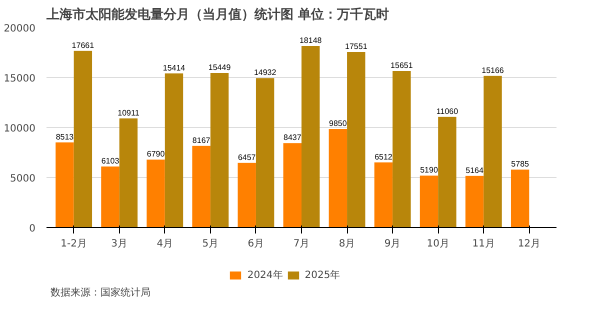 The image size is (590, 330). I want to click on data-label: 6103, so click(110, 161).